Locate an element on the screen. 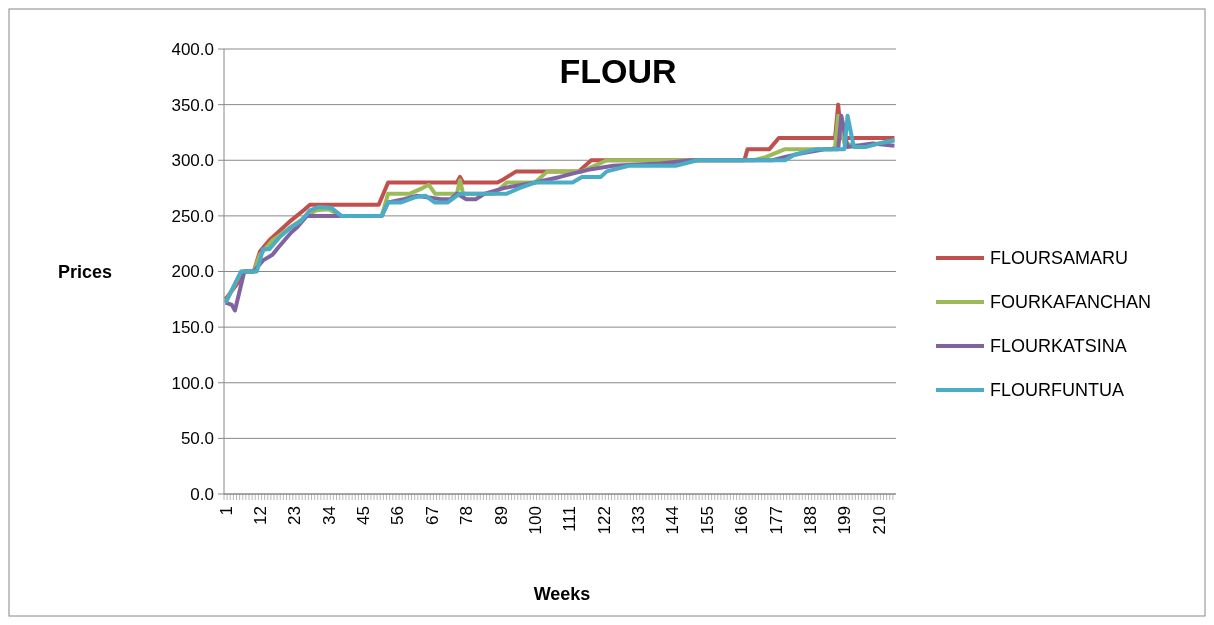  legend-label: FLOURFUNTUA is located at coordinates (1057, 390).